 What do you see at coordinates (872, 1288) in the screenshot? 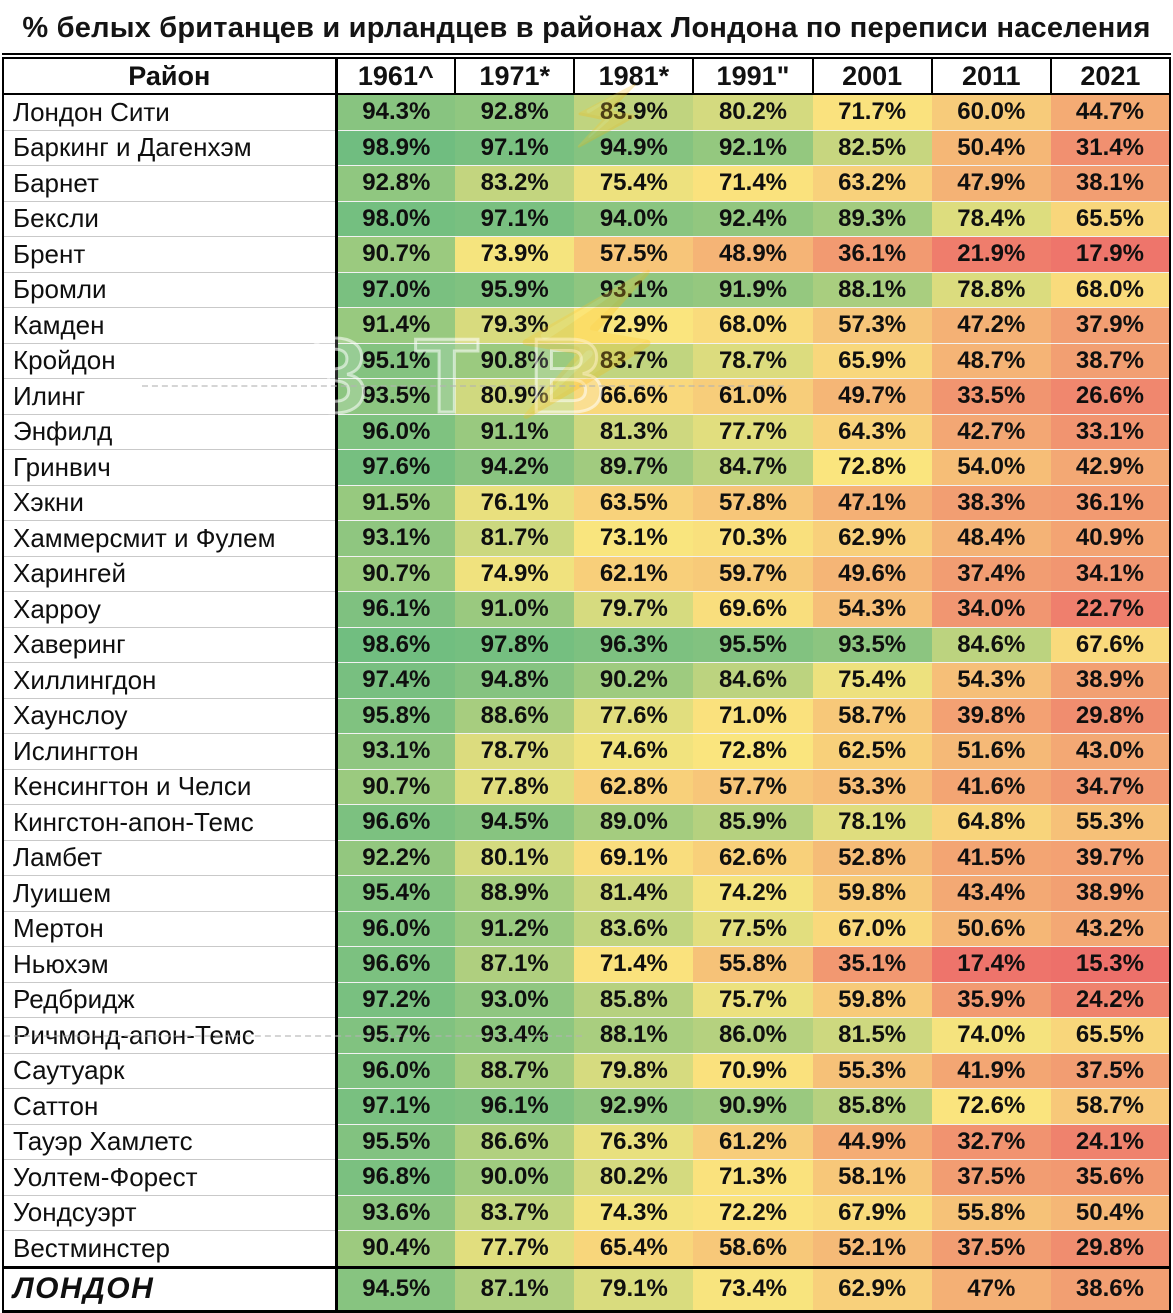
I see `total-value-cell: 62.9%` at bounding box center [872, 1288].